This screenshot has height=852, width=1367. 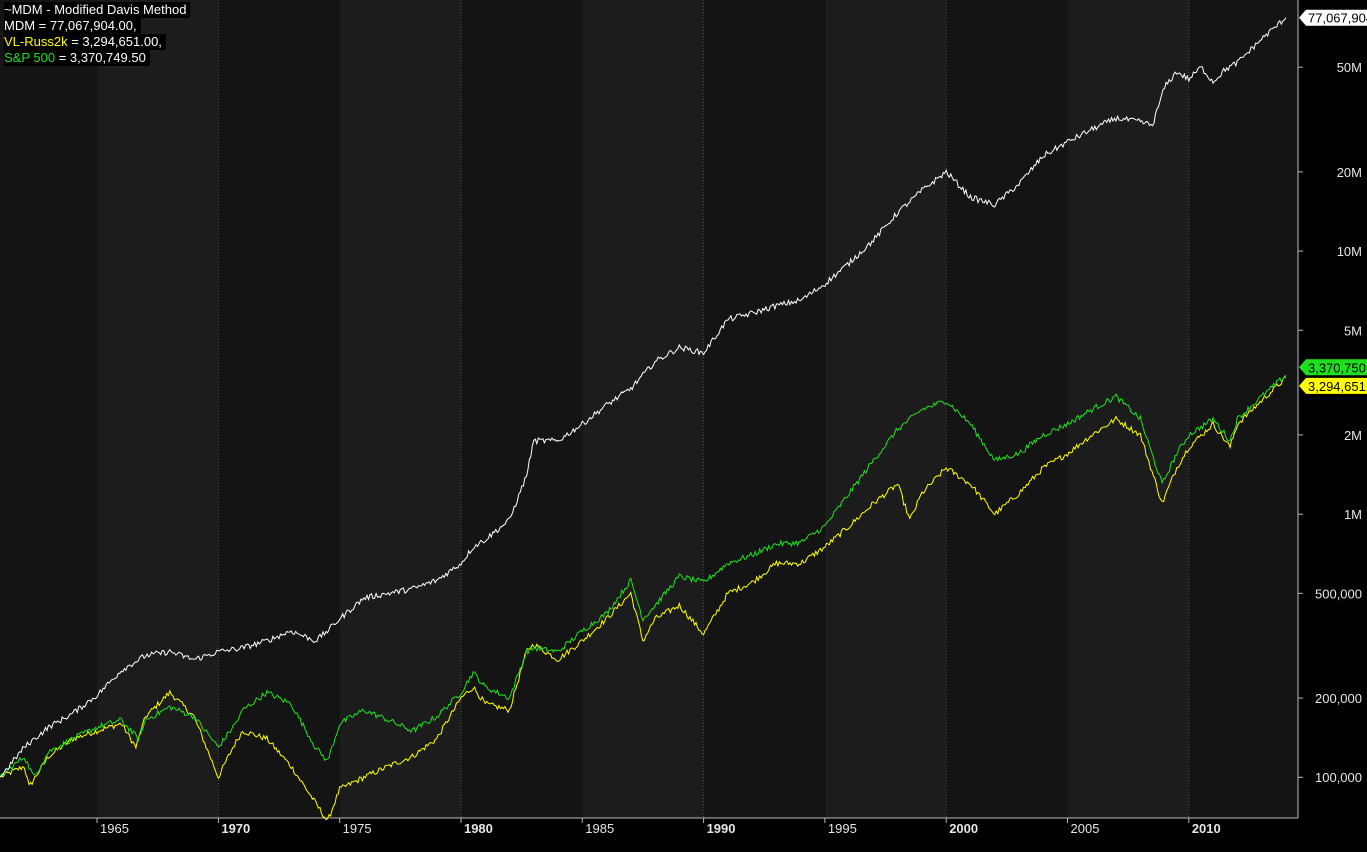 I want to click on end-value-label: 3,294,651, so click(x=1337, y=386).